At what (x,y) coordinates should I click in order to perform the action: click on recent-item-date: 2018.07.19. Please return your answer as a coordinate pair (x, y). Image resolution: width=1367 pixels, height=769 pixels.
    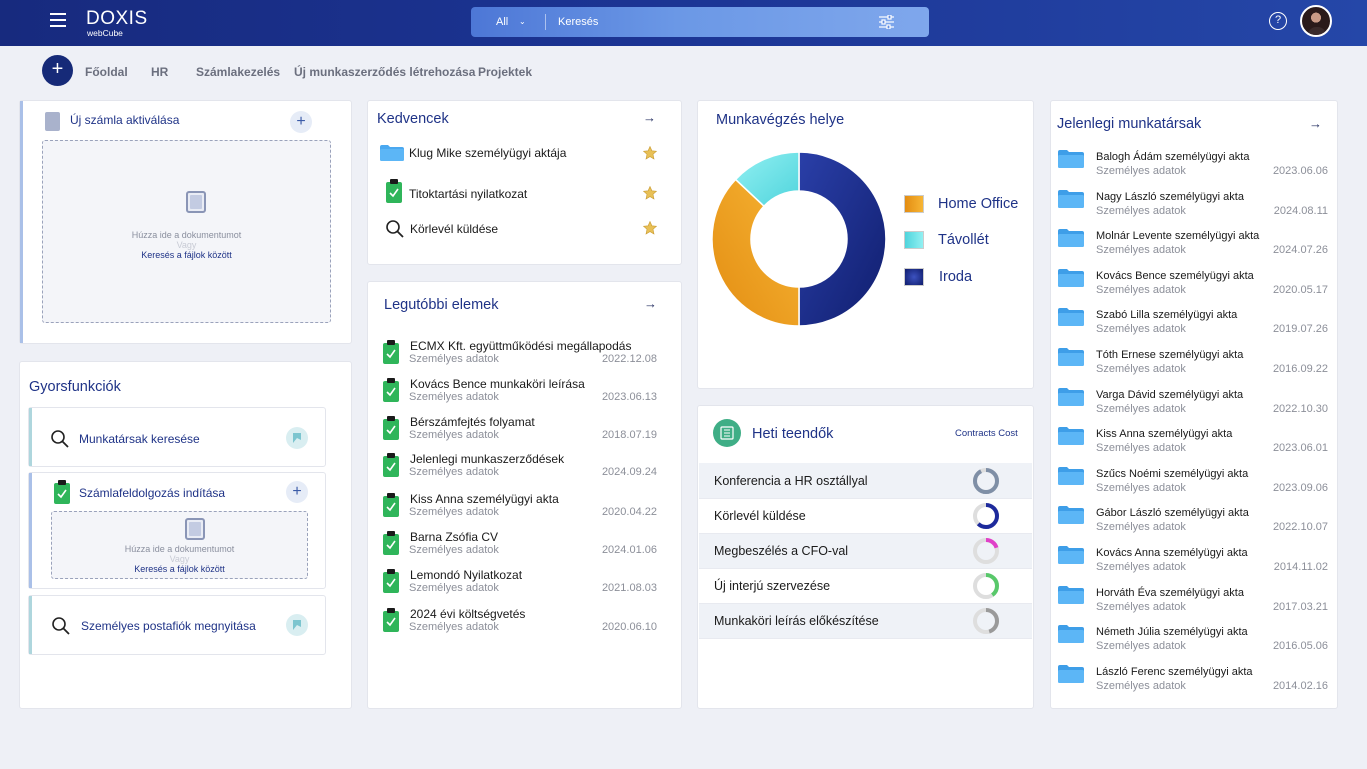
    Looking at the image, I should click on (629, 435).